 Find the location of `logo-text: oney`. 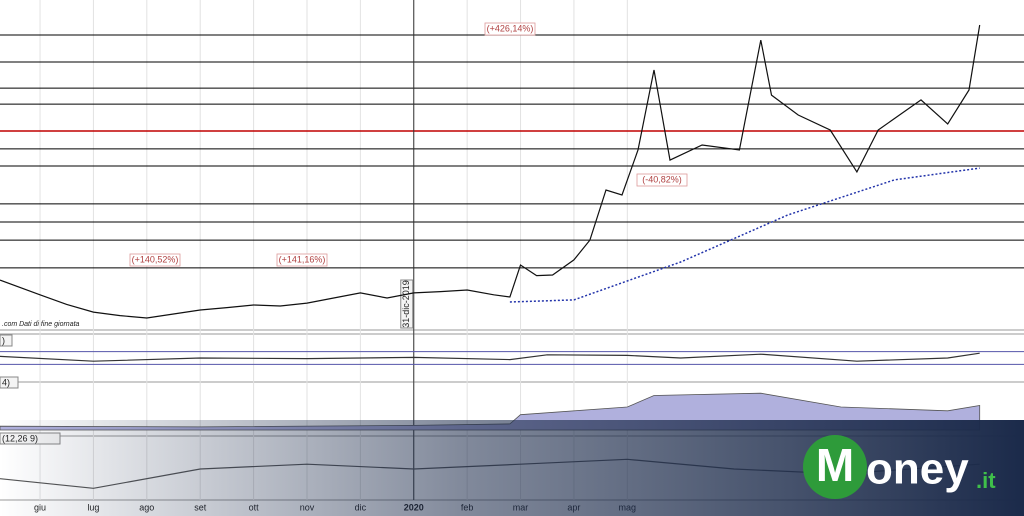

logo-text: oney is located at coordinates (917, 469).